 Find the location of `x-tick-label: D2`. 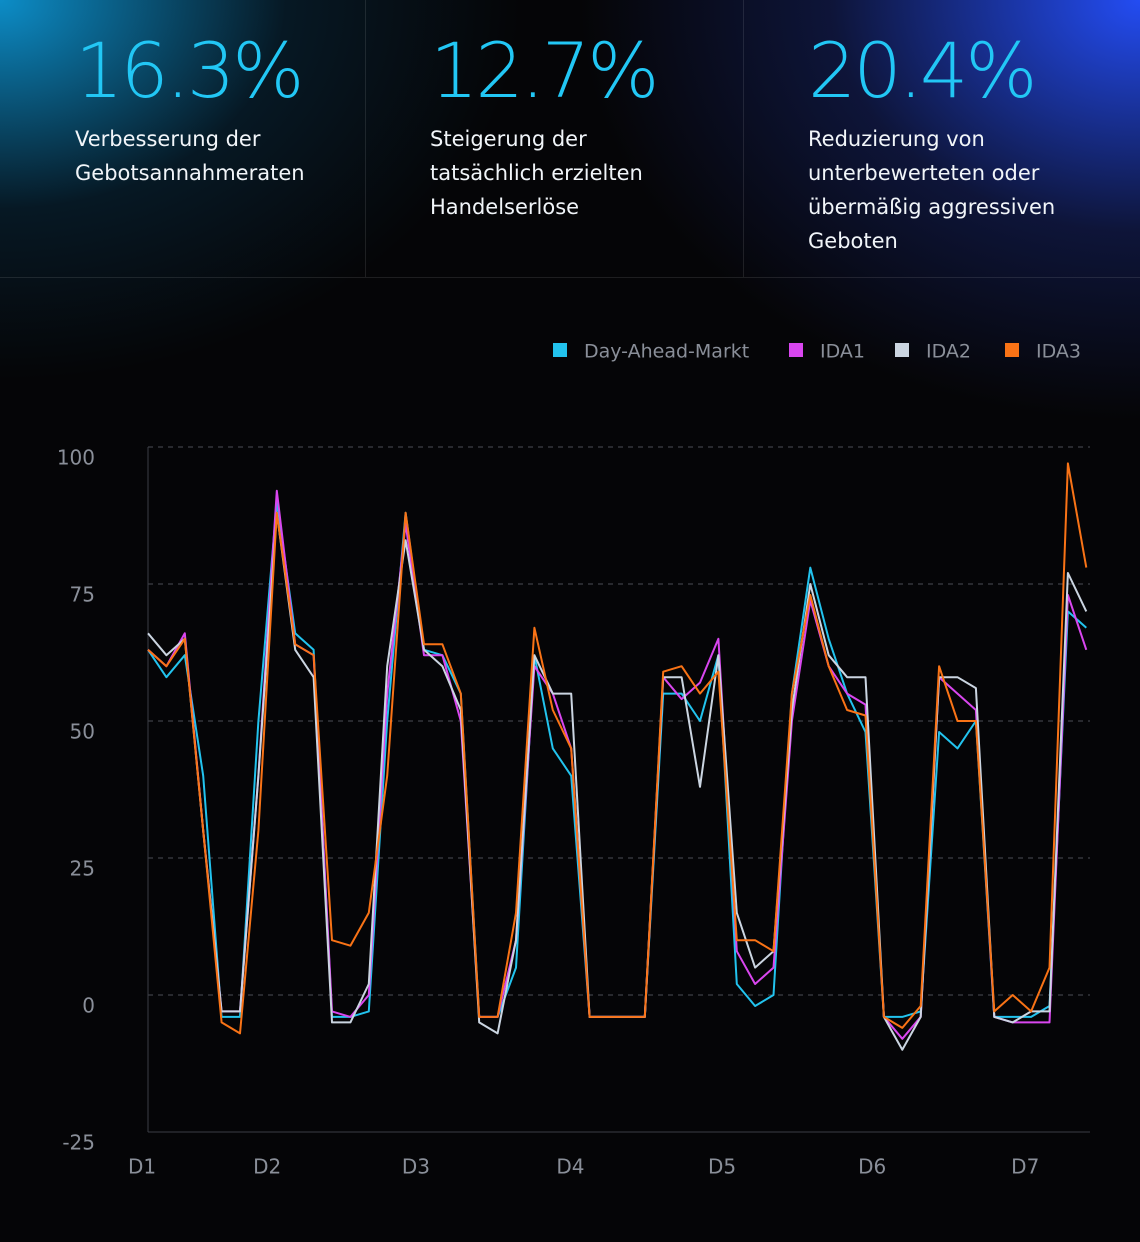

x-tick-label: D2 is located at coordinates (267, 1167).